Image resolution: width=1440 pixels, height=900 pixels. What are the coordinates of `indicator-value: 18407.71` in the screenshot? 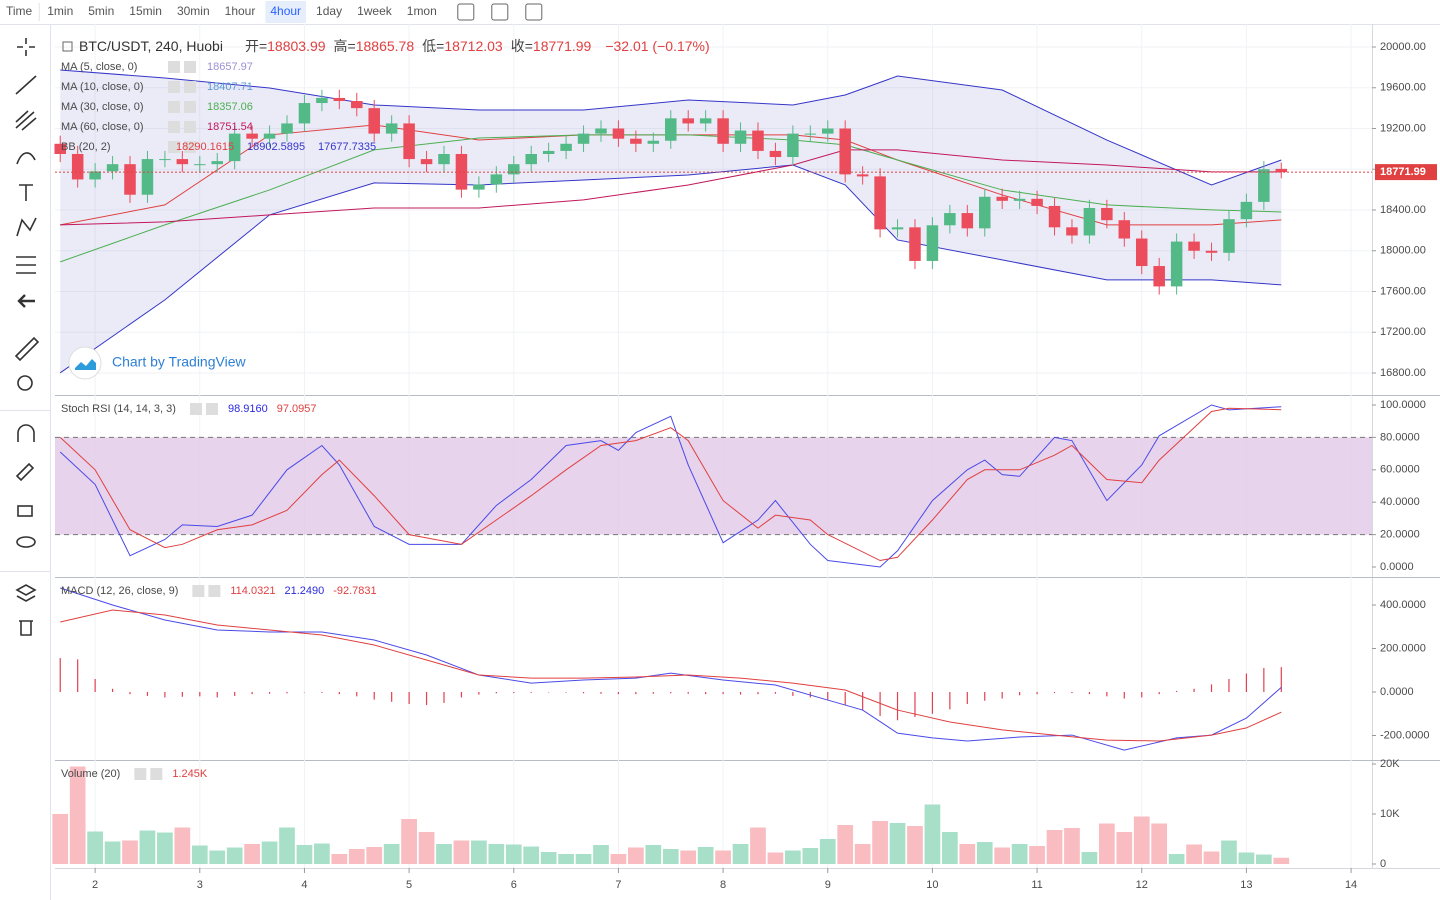 It's located at (230, 87).